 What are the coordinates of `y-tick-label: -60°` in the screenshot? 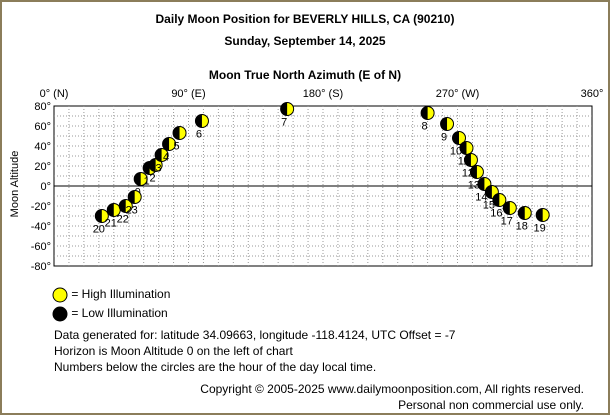 It's located at (41, 247).